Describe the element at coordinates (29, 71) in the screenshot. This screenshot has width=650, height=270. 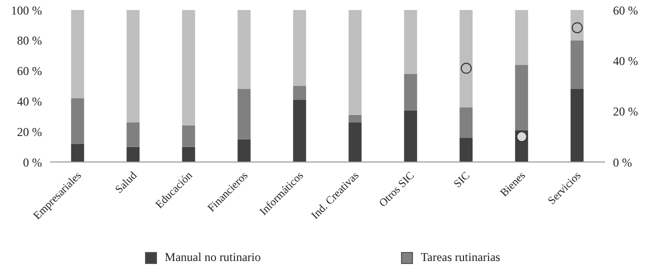
I see `y-tick-label: 60 %` at that location.